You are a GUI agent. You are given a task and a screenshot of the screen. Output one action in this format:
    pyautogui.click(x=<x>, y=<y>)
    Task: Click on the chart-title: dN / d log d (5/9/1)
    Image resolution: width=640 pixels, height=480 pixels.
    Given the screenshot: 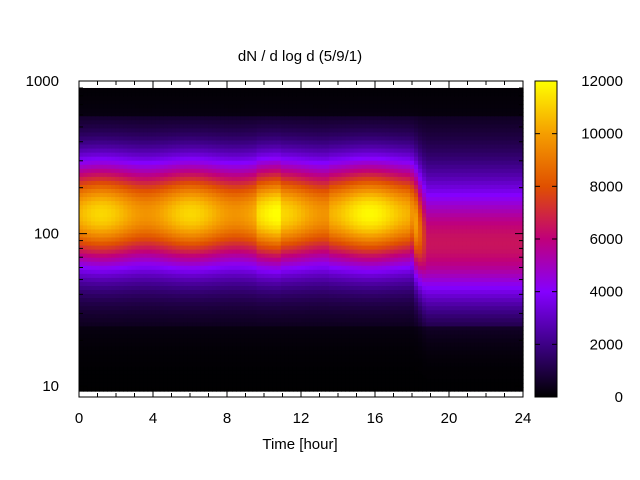 What is the action you would take?
    pyautogui.click(x=300, y=56)
    